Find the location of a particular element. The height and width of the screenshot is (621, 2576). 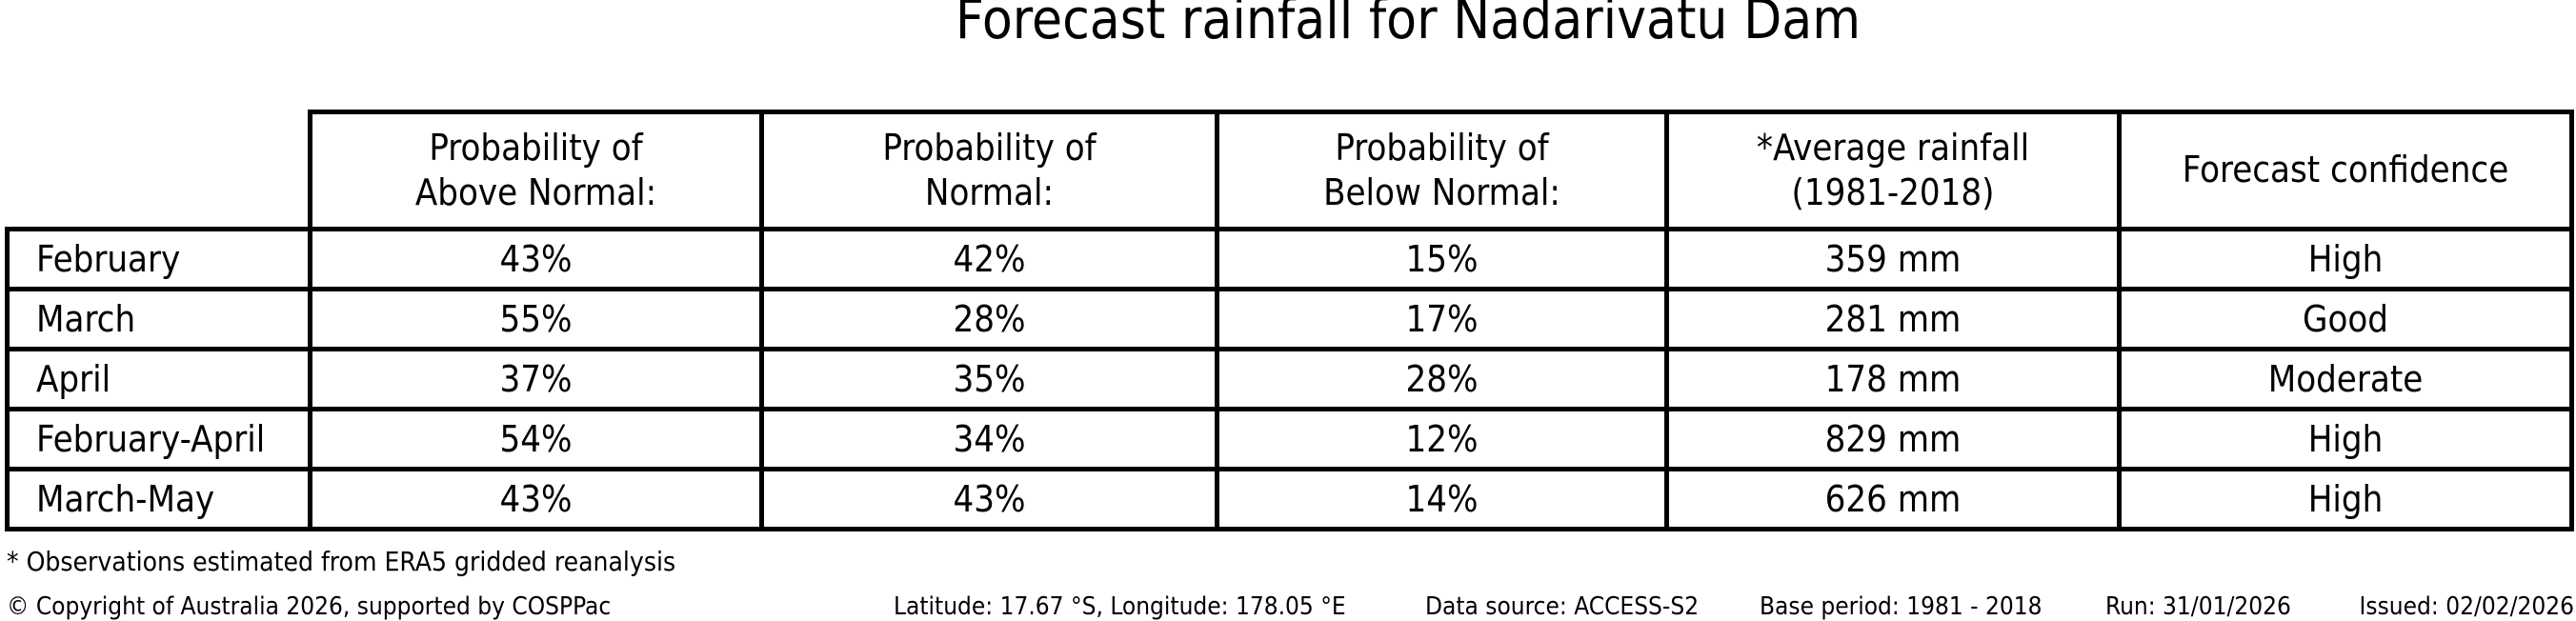

table-row: March 55% 28% 17% 281 mm Good is located at coordinates (1290, 319).